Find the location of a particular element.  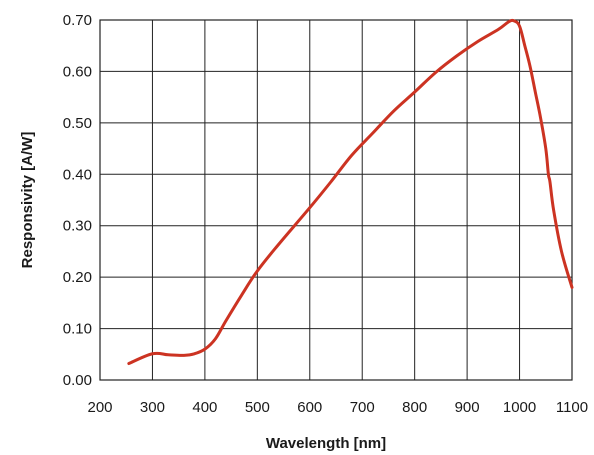

y-tick-label: 0.30 is located at coordinates (77, 226).